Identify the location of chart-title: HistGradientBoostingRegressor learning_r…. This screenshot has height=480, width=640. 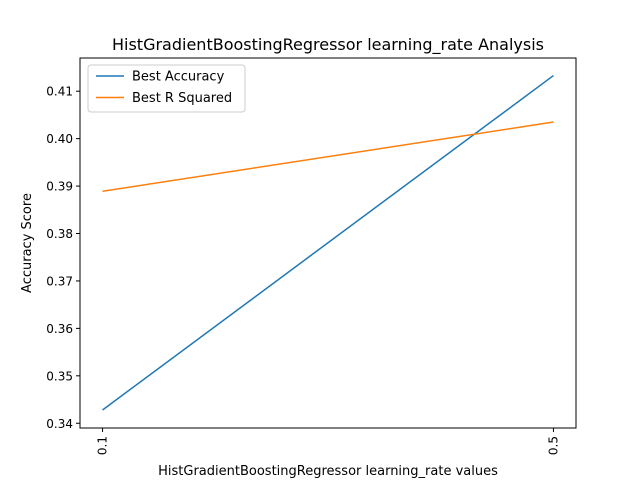
(328, 45).